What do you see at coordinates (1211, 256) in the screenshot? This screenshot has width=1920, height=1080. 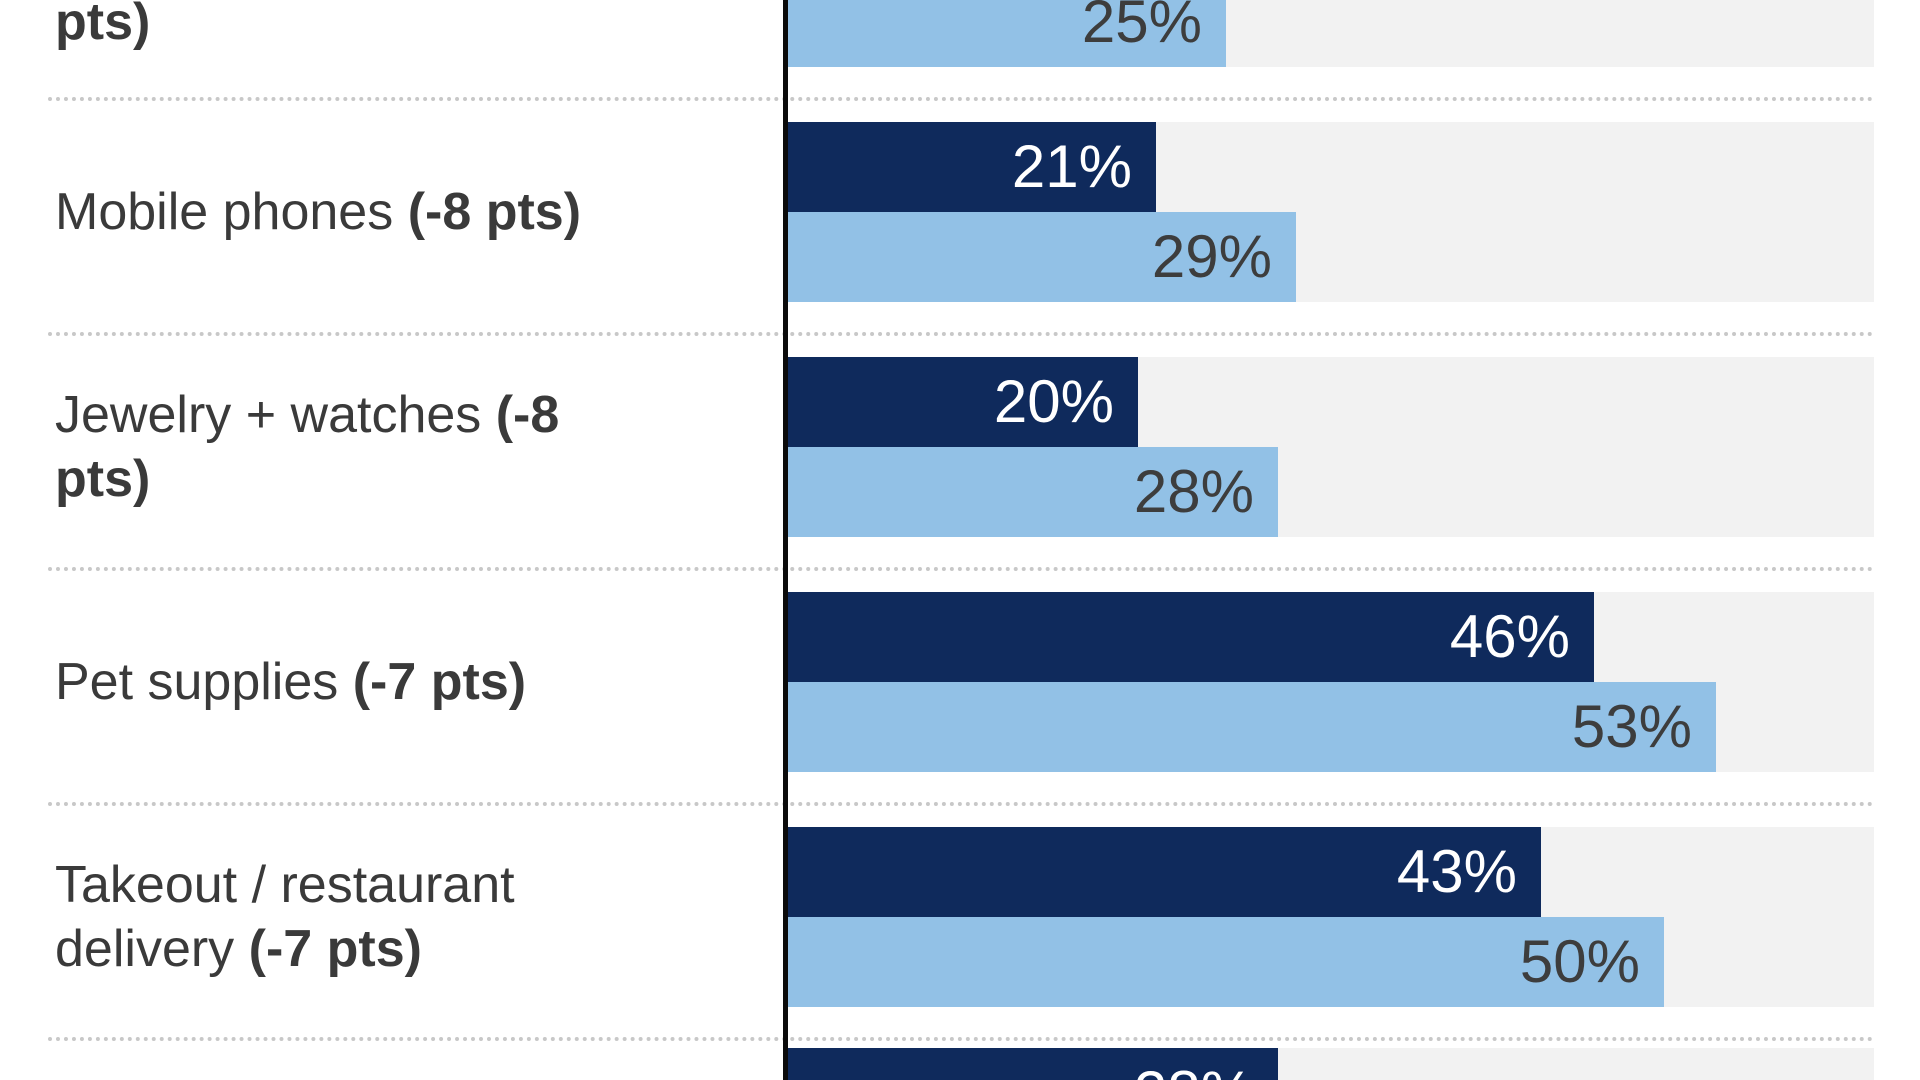 I see `bar-value-label: 29%` at bounding box center [1211, 256].